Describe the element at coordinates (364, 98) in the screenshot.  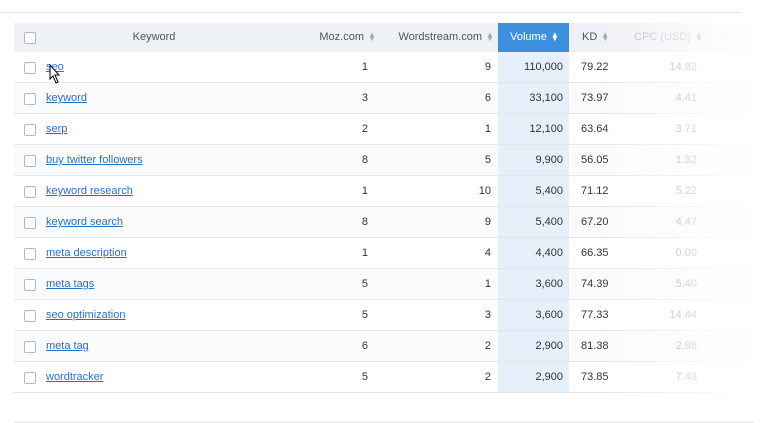
I see `moz-value: 3` at that location.